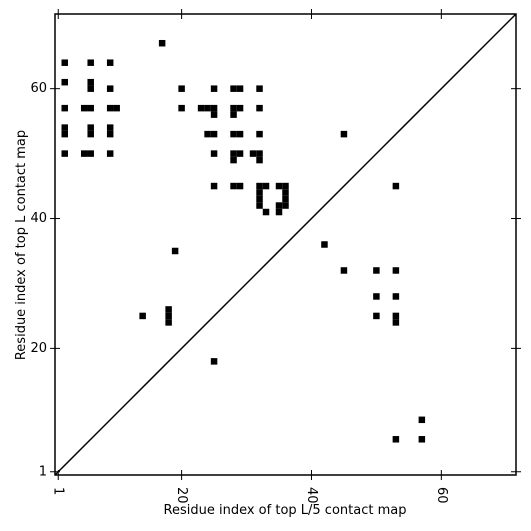 The image size is (531, 531). Describe the element at coordinates (181, 495) in the screenshot. I see `x-tick-label: 20` at that location.